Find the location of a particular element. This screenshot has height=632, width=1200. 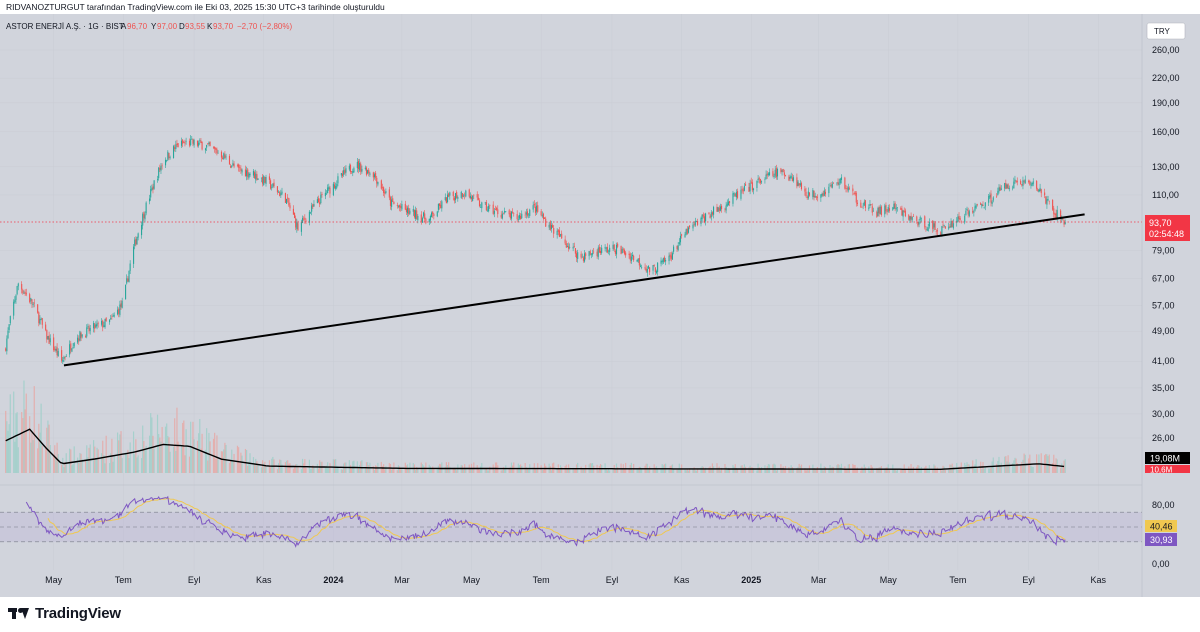

tradingview-logo: TradingView is located at coordinates (64, 613).